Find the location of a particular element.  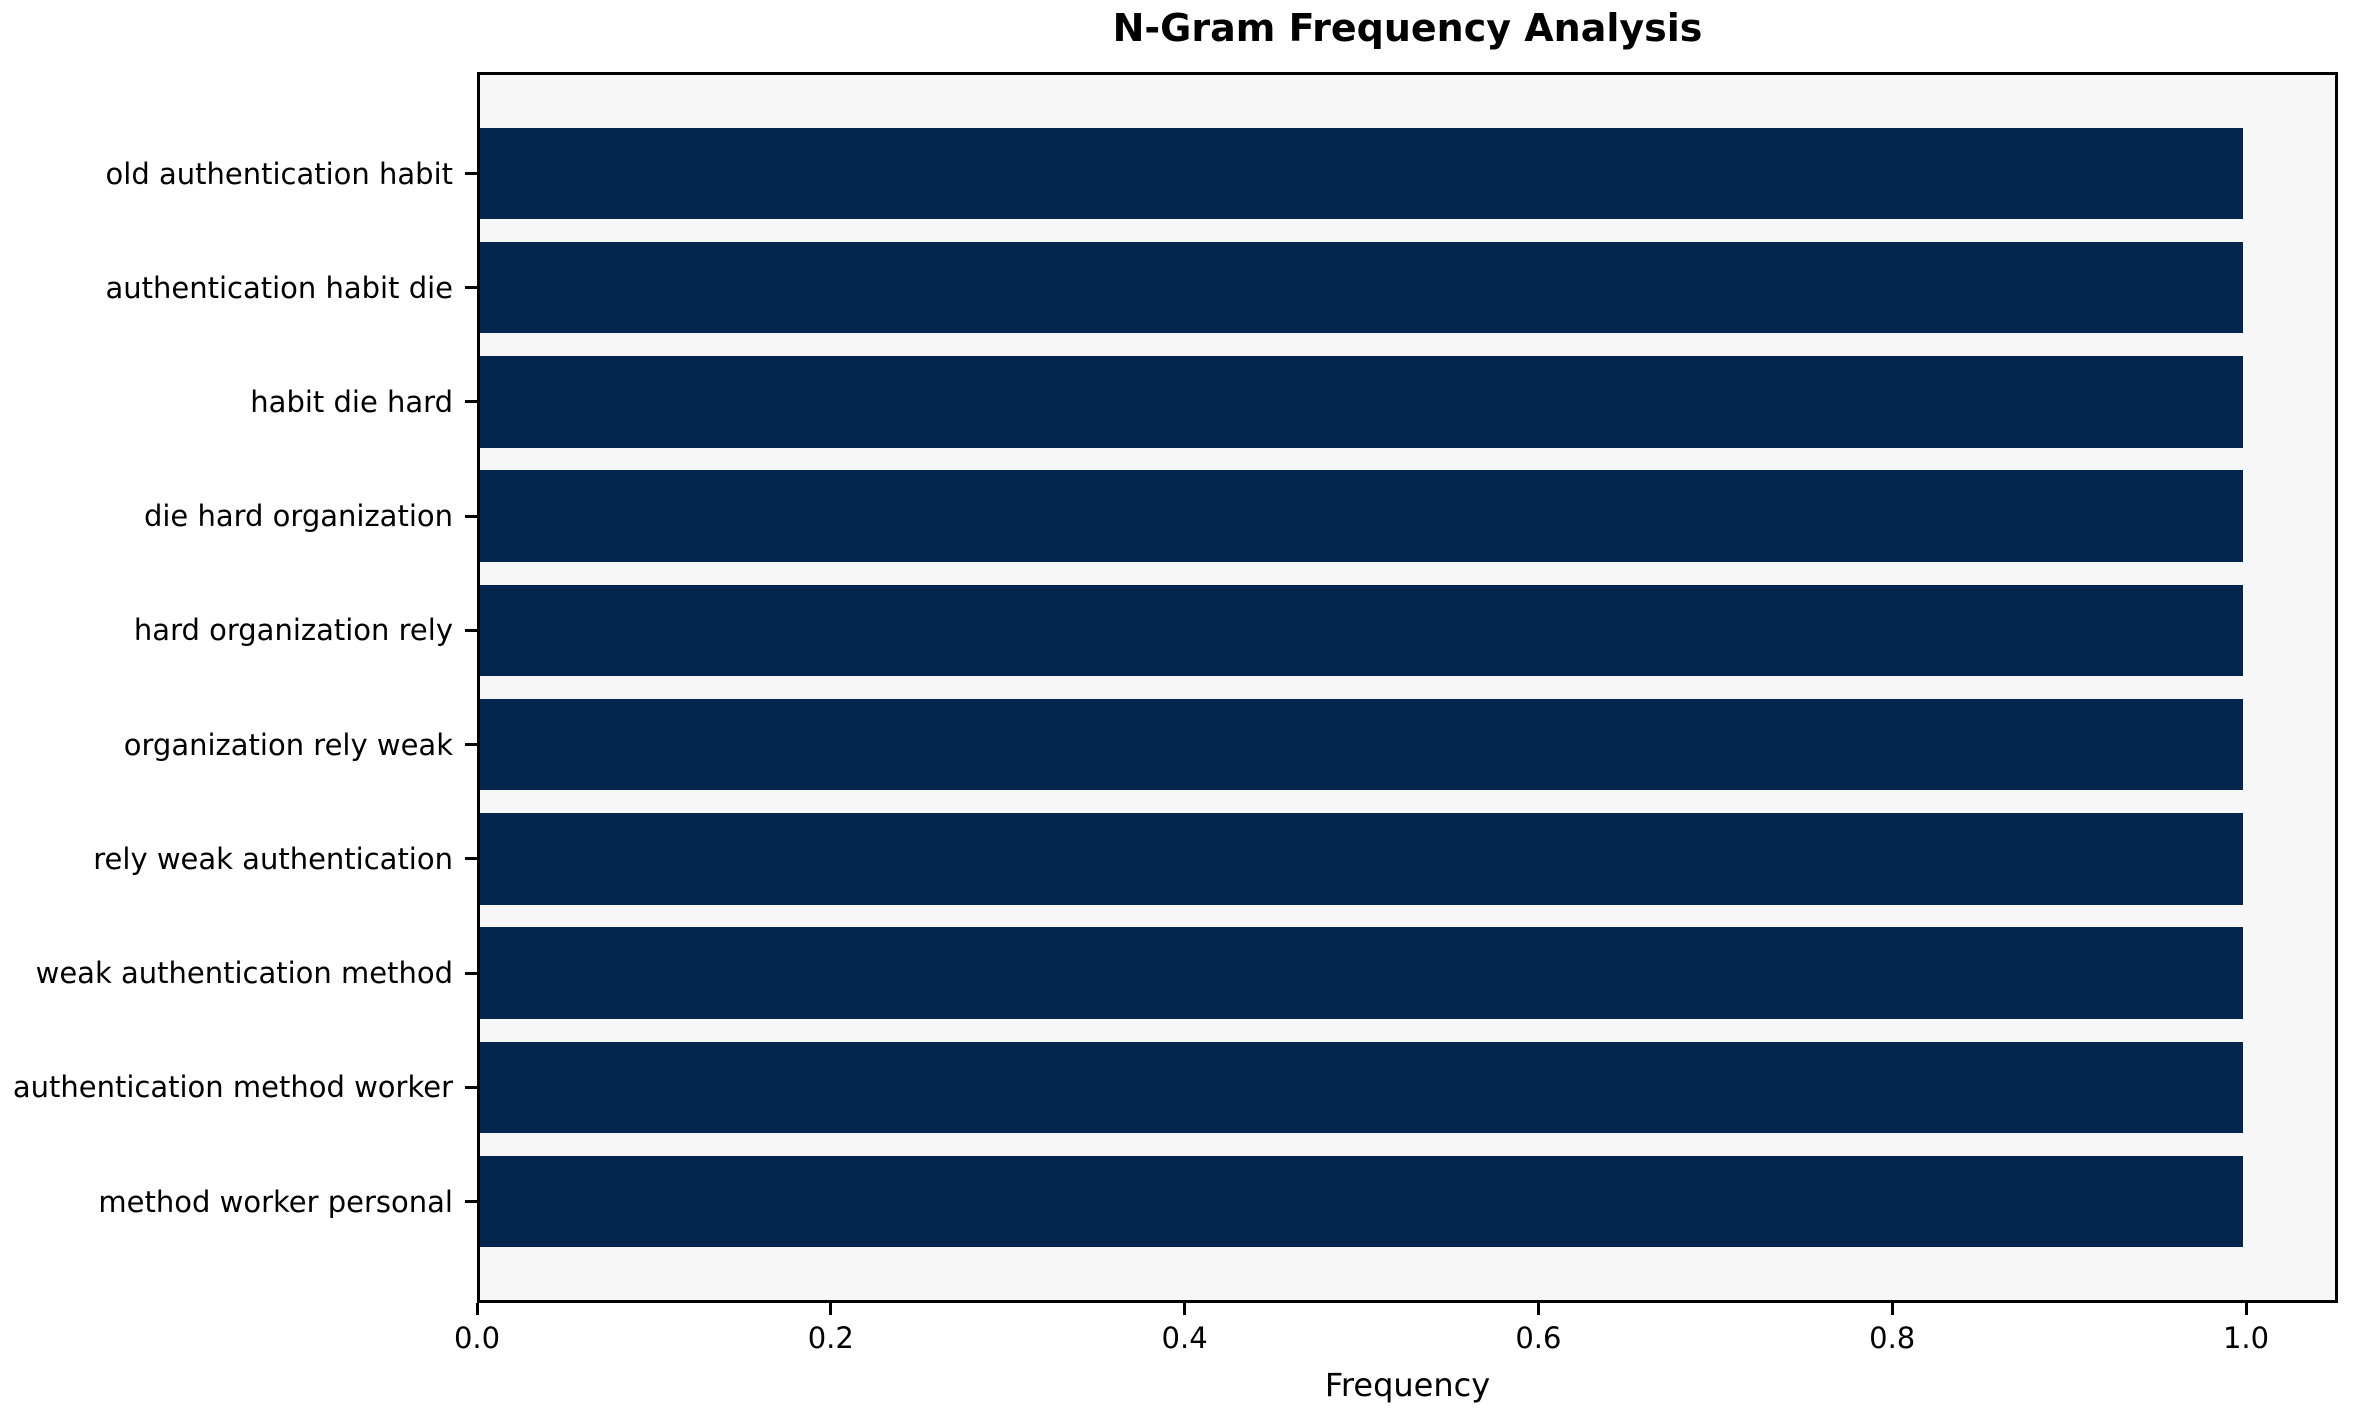

x-tick-label: 0.6 is located at coordinates (1538, 1338).